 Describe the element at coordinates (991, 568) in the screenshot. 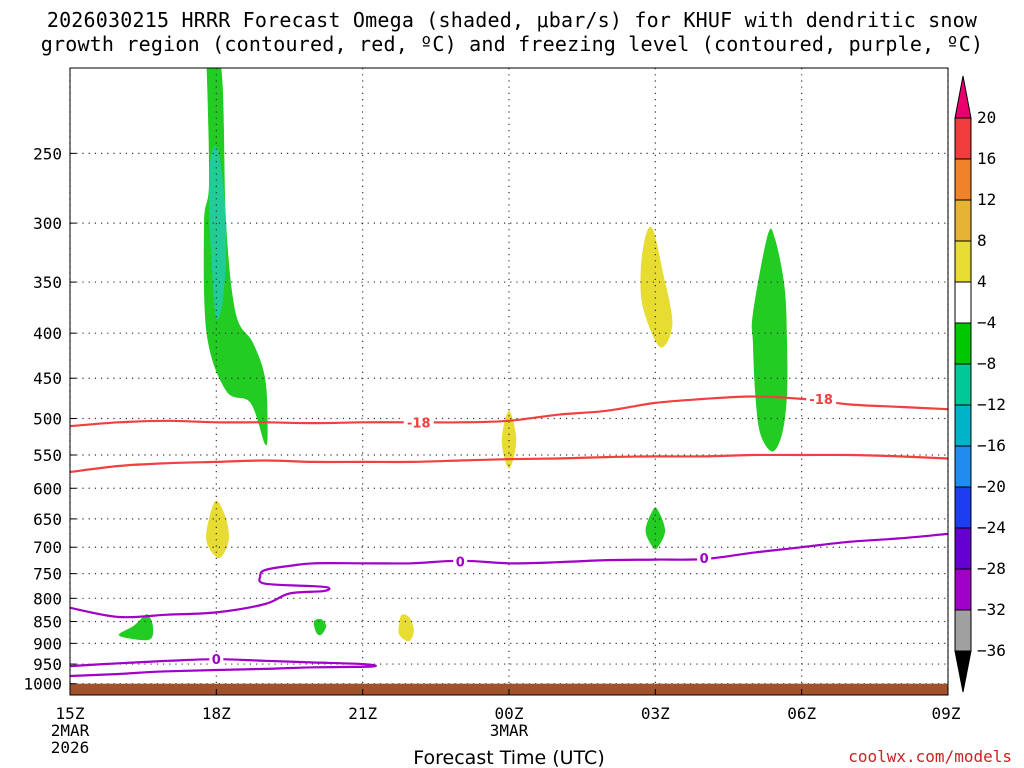

I see `colorbar-level-11: −28` at that location.